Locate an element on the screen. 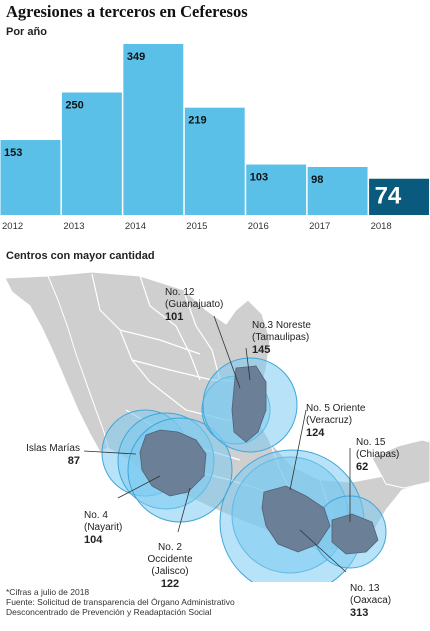 This screenshot has width=430, height=631. label-tamaulipas: No.3 Noreste (Tamaulipas) 145 is located at coordinates (281, 338).